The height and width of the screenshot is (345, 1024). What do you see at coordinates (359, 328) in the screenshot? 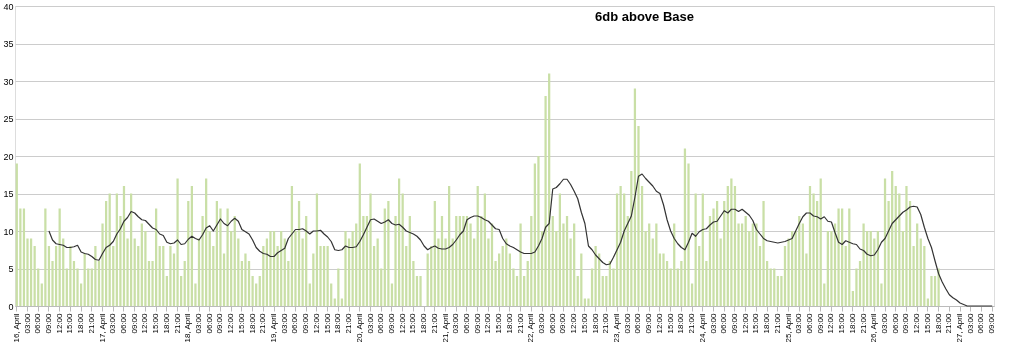
I see `x-tick-label: 20, April` at bounding box center [359, 328].